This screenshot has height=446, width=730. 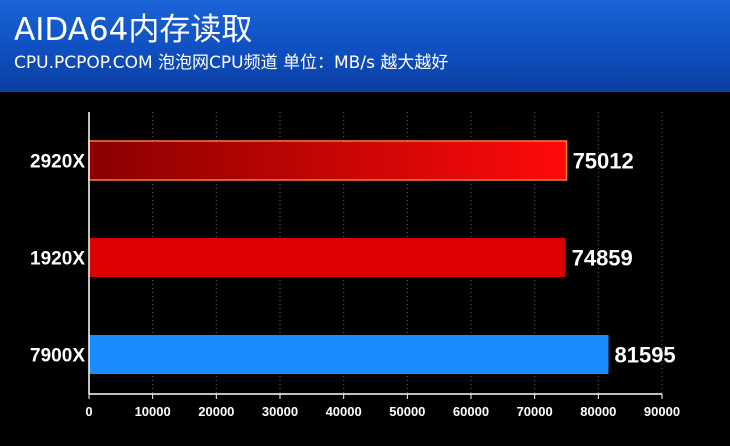 I want to click on x-tick-label: 50000, so click(x=407, y=411).